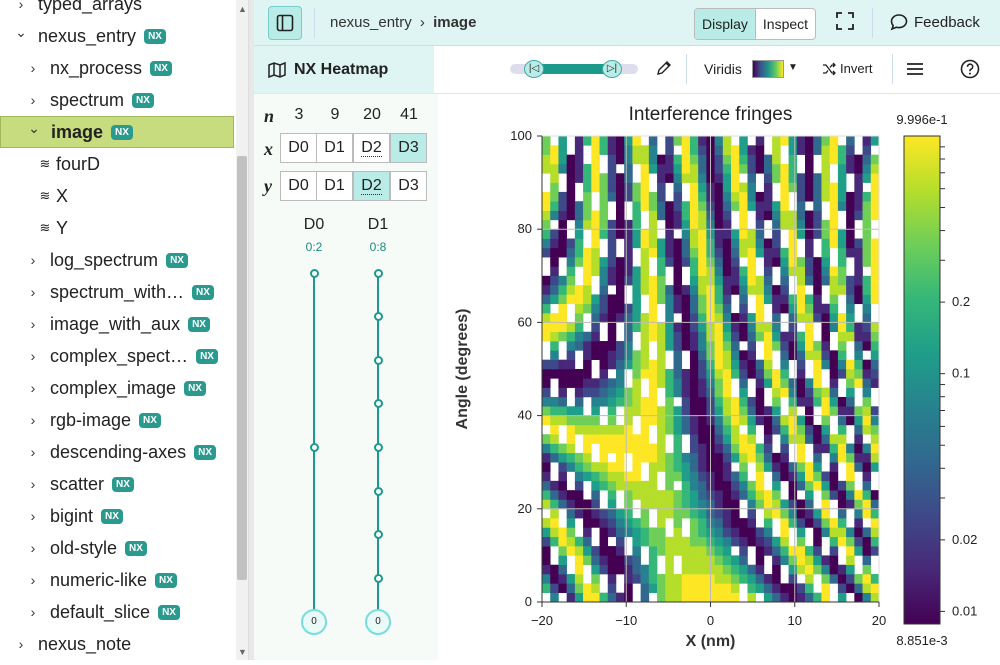  I want to click on x-axis-d1-button: D1, so click(334, 148).